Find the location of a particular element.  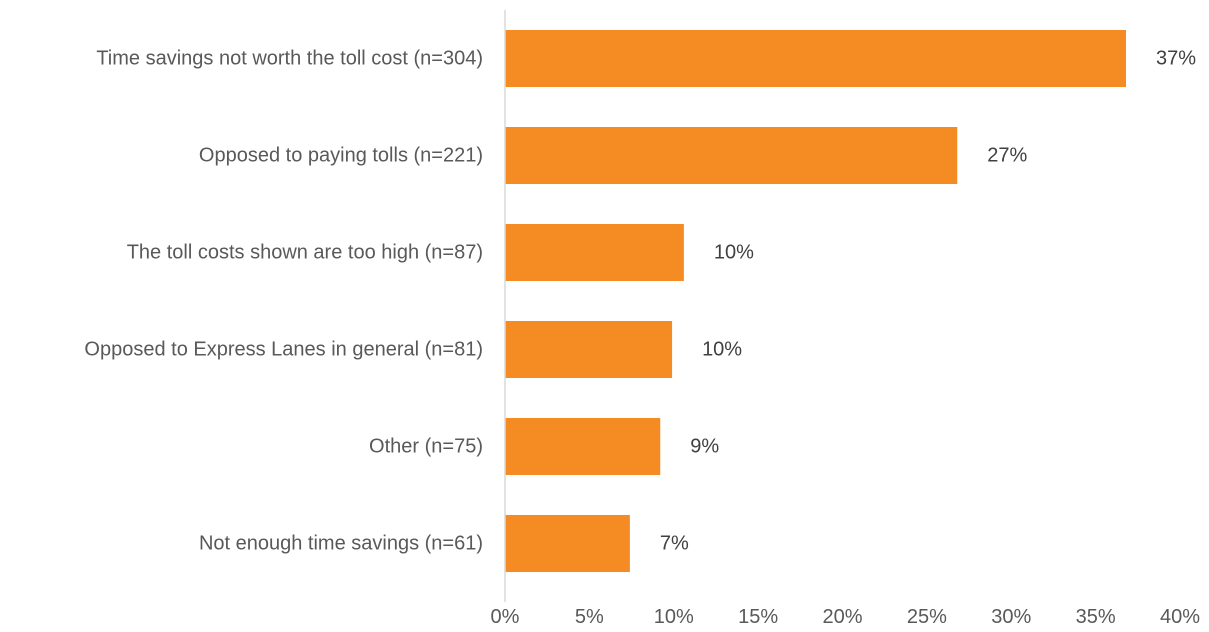

x-tick-label-3: 15% is located at coordinates (758, 617).